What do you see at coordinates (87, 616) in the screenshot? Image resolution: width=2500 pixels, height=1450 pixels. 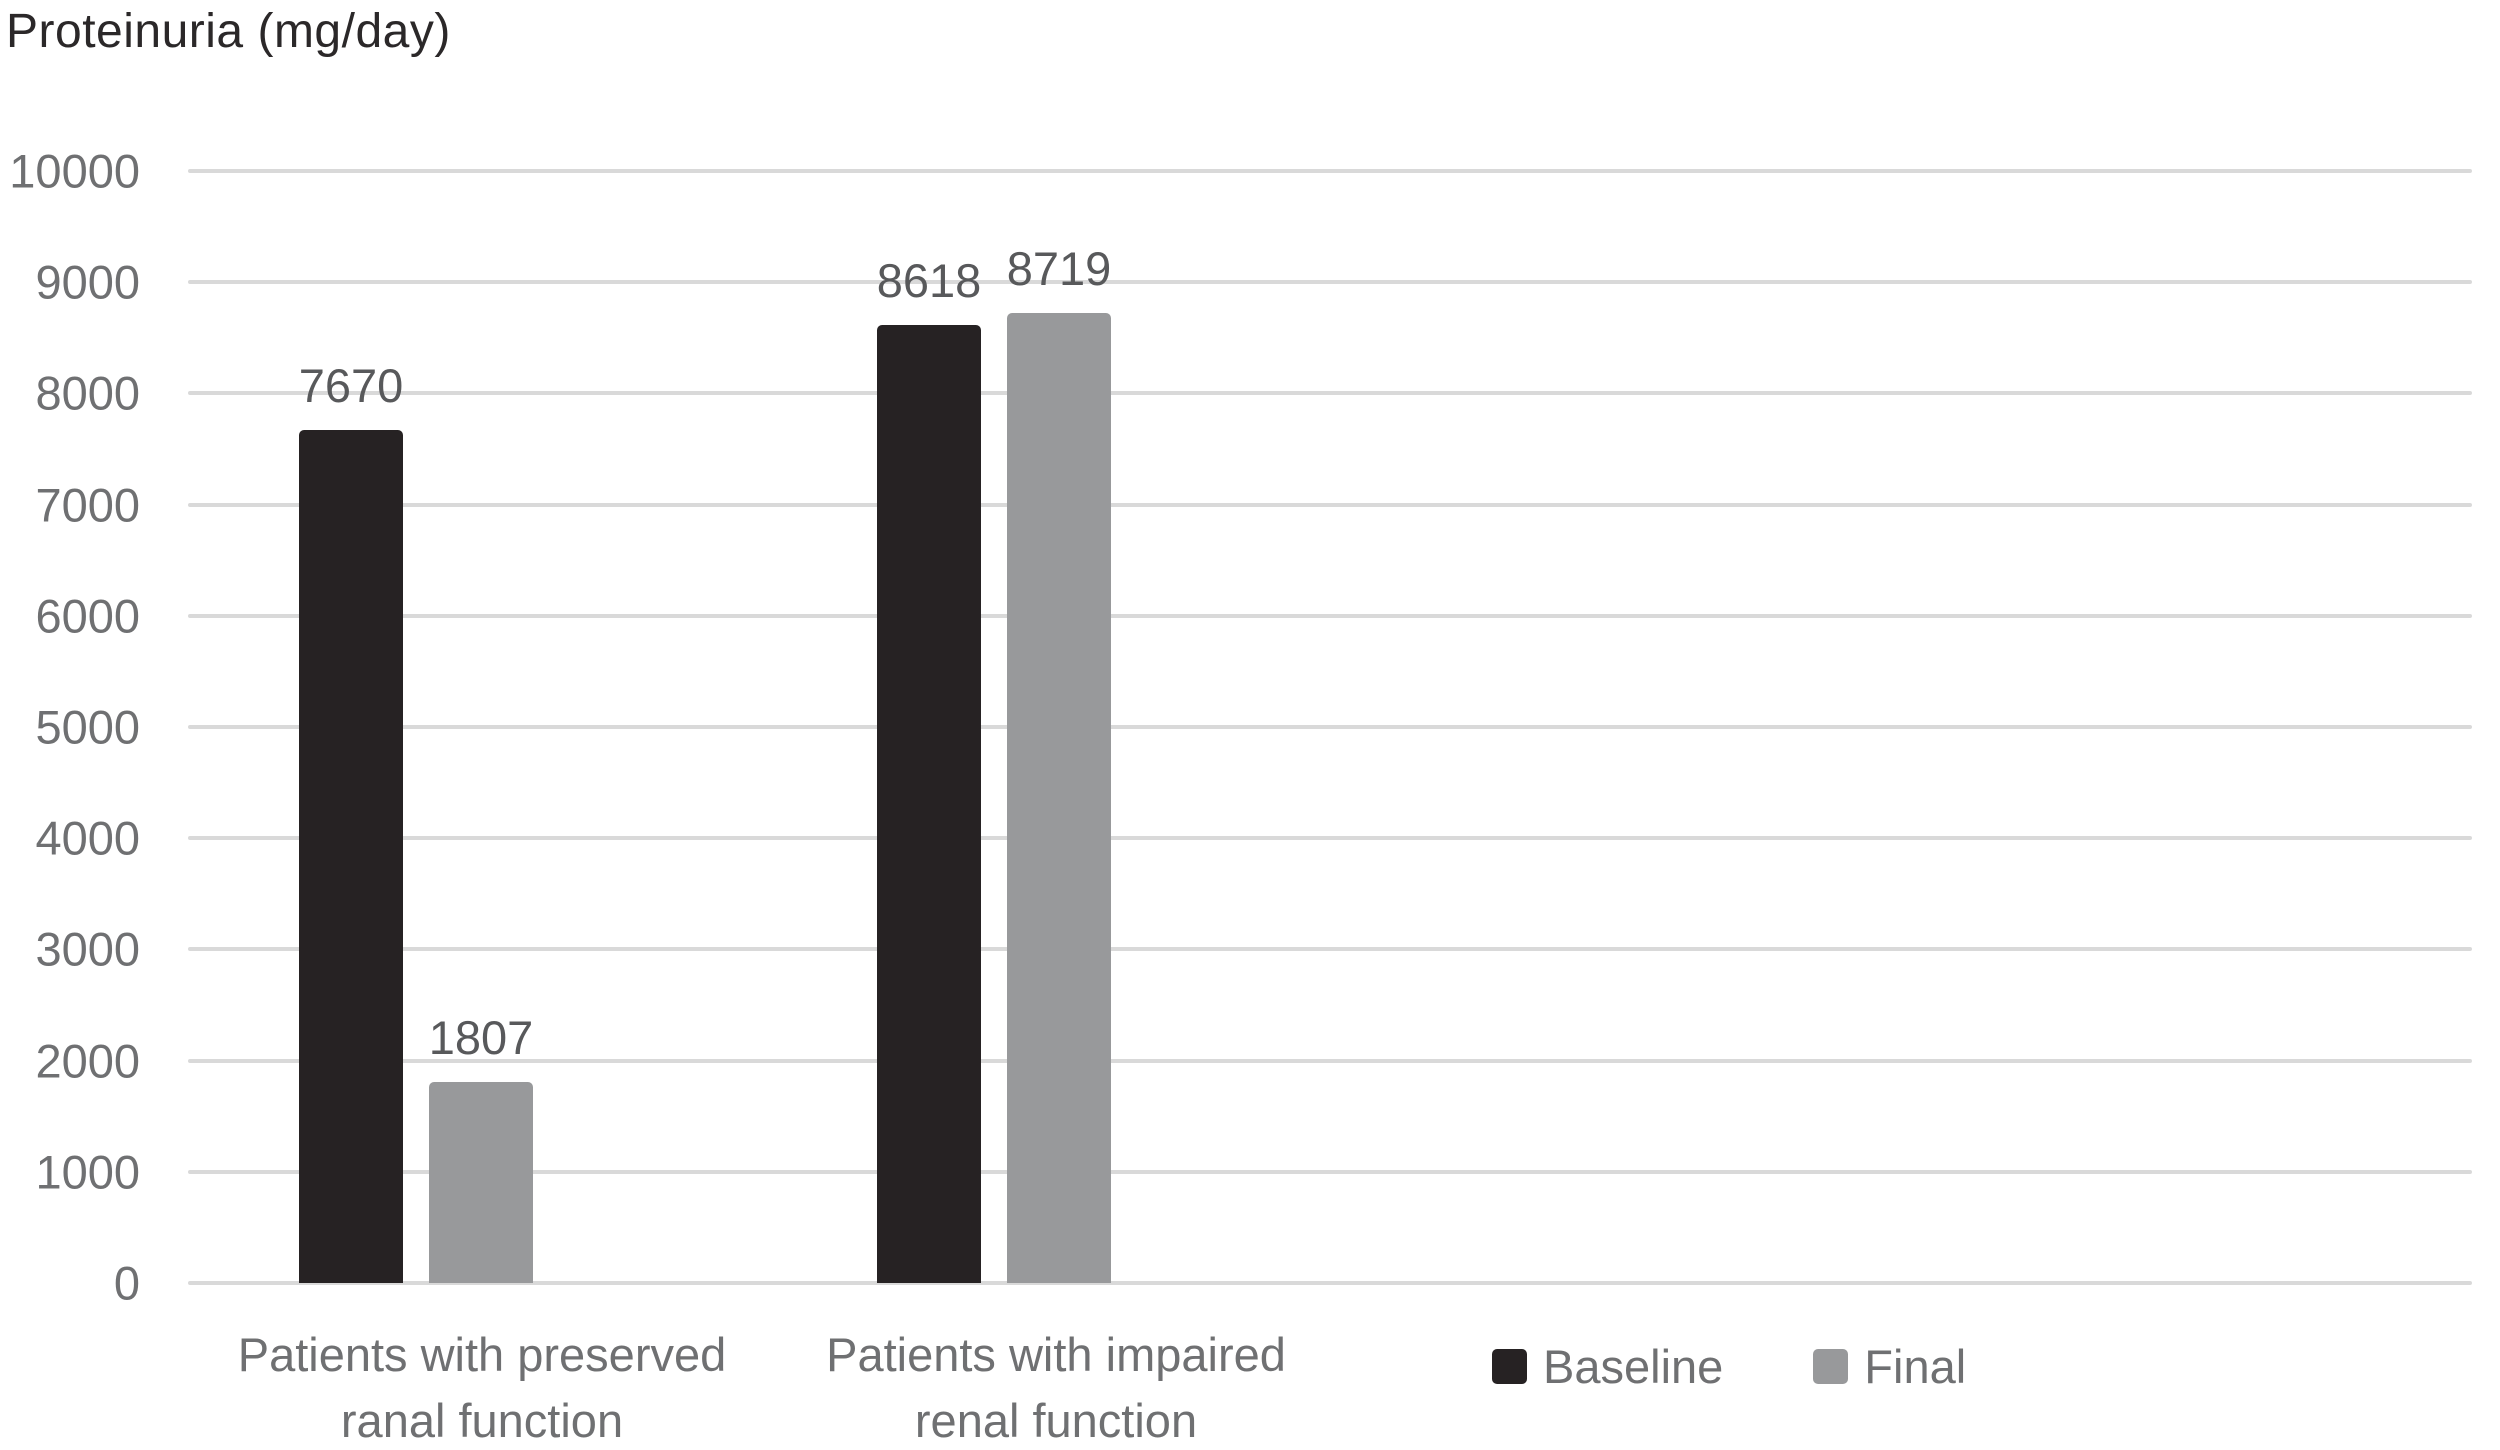 I see `y-tick-label-6000: 6000` at bounding box center [87, 616].